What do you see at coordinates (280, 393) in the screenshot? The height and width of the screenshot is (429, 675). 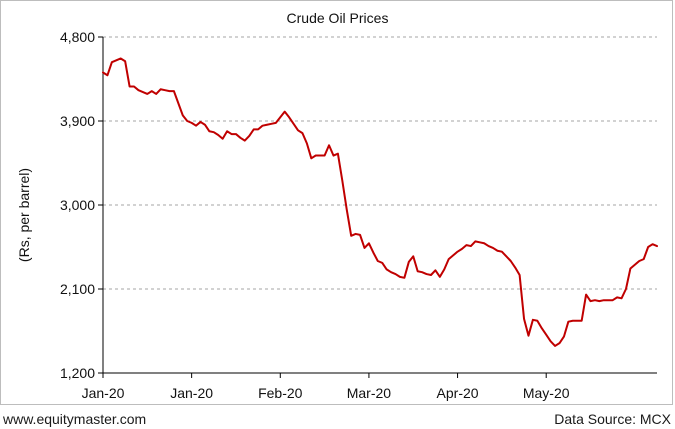 I see `x-tick-label: Feb-20` at bounding box center [280, 393].